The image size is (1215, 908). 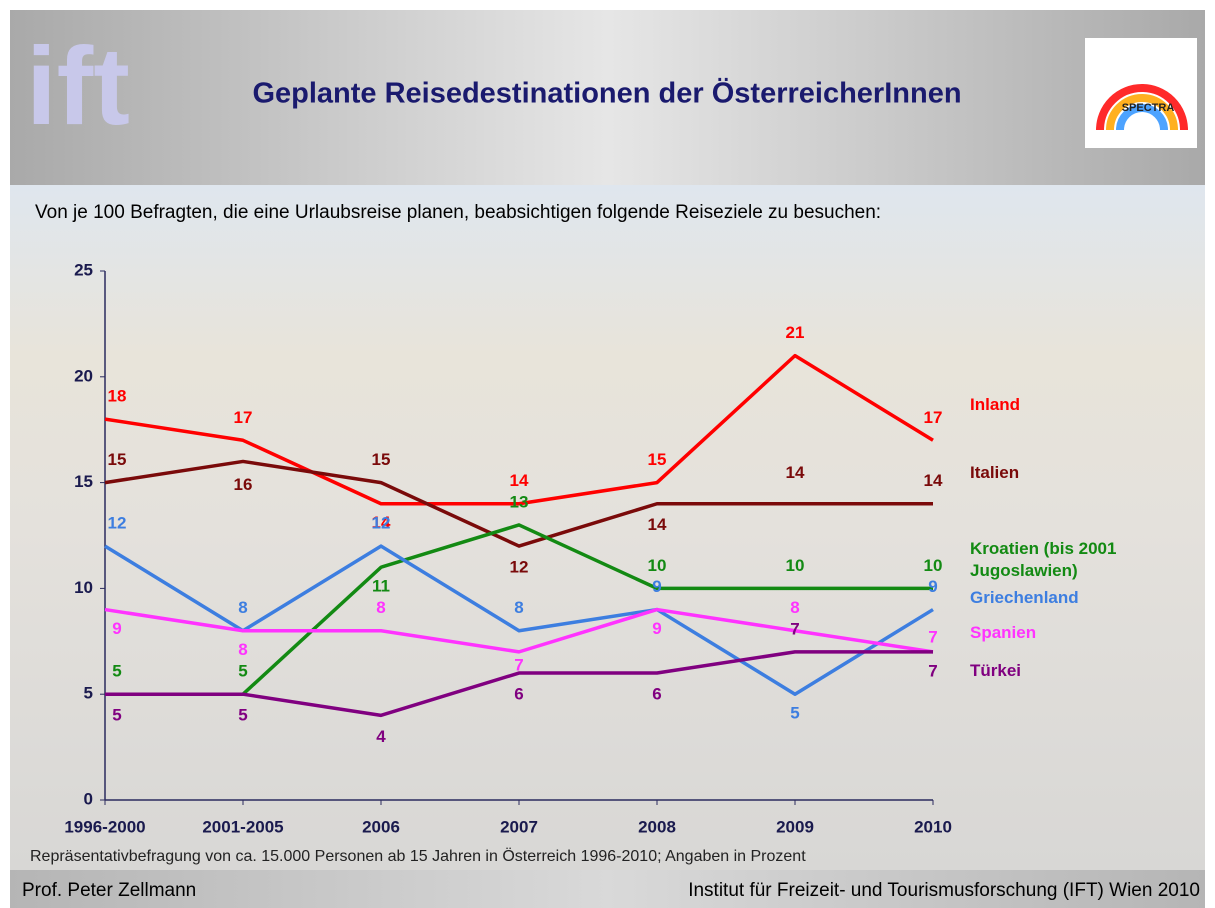 I want to click on y-tick-label: 10, so click(x=83, y=587).